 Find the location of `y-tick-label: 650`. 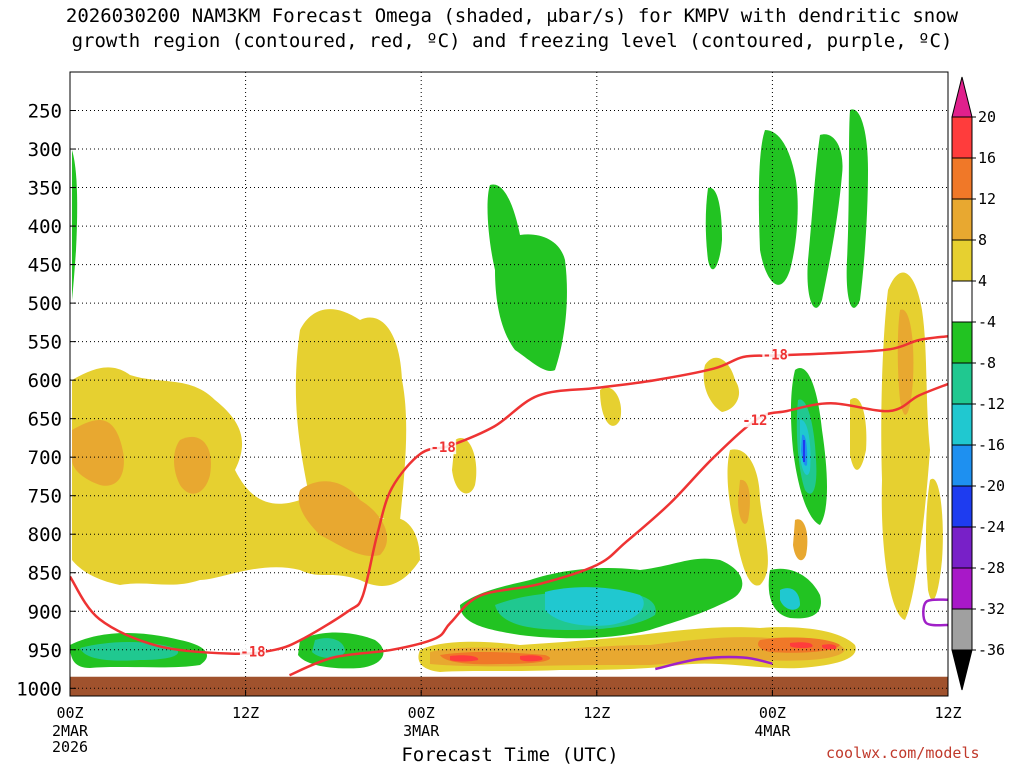

y-tick-label: 650 is located at coordinates (45, 420).